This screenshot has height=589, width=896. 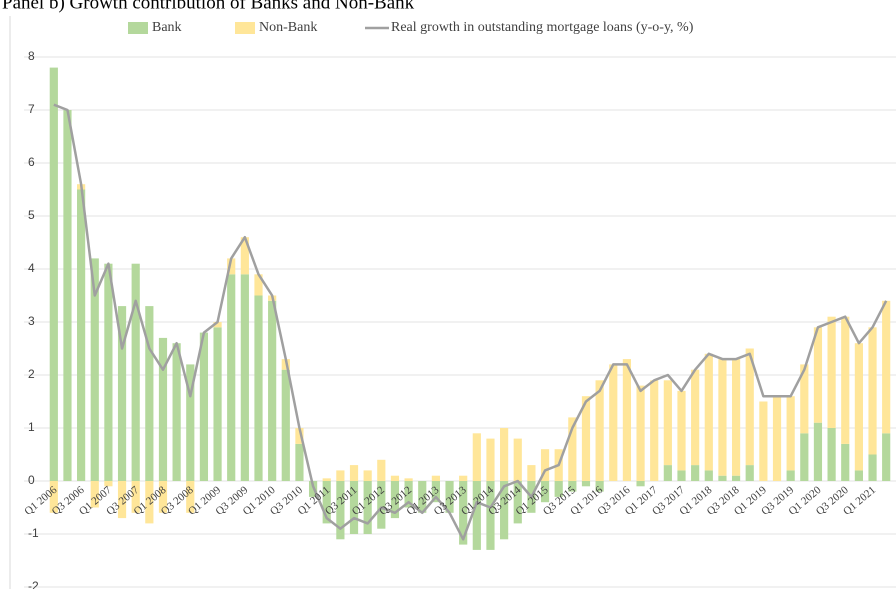 What do you see at coordinates (31, 268) in the screenshot?
I see `y-tick-label: 4` at bounding box center [31, 268].